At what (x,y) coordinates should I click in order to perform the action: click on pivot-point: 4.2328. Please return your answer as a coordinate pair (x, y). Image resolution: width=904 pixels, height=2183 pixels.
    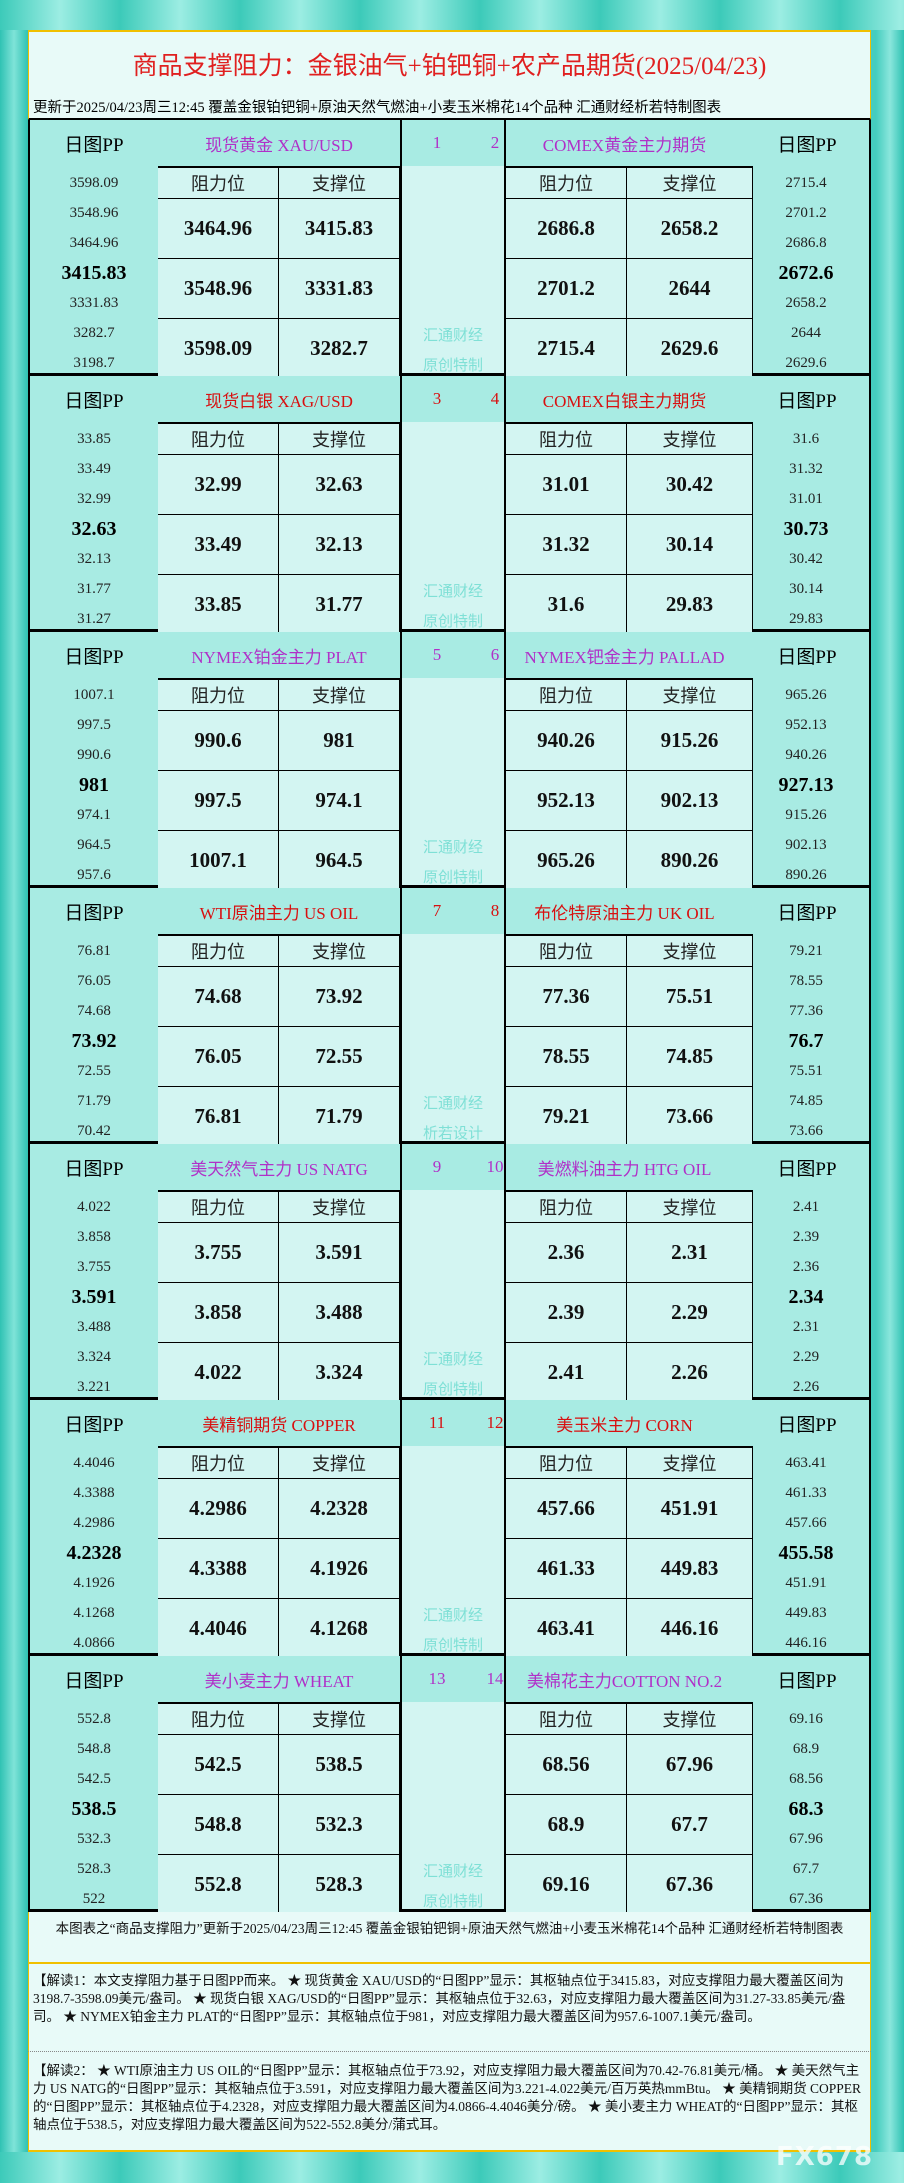
    Looking at the image, I should click on (94, 1553).